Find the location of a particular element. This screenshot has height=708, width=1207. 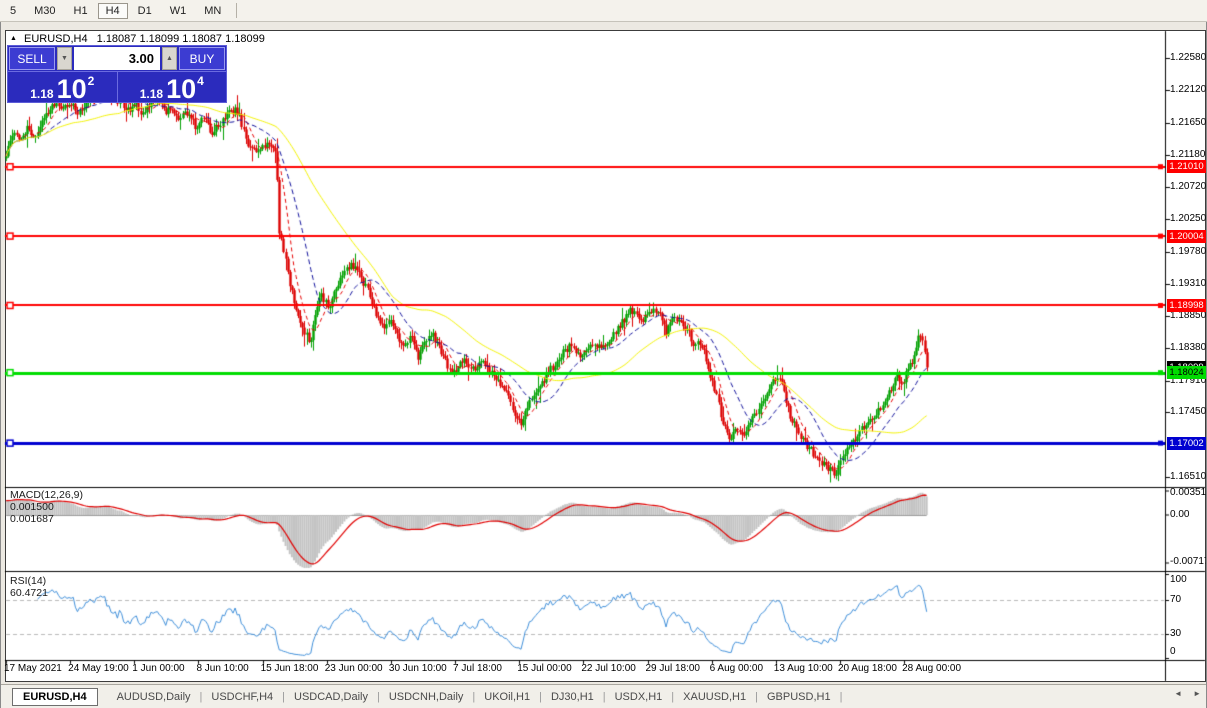

price-axis-tick: 1.21180 is located at coordinates (1188, 154).